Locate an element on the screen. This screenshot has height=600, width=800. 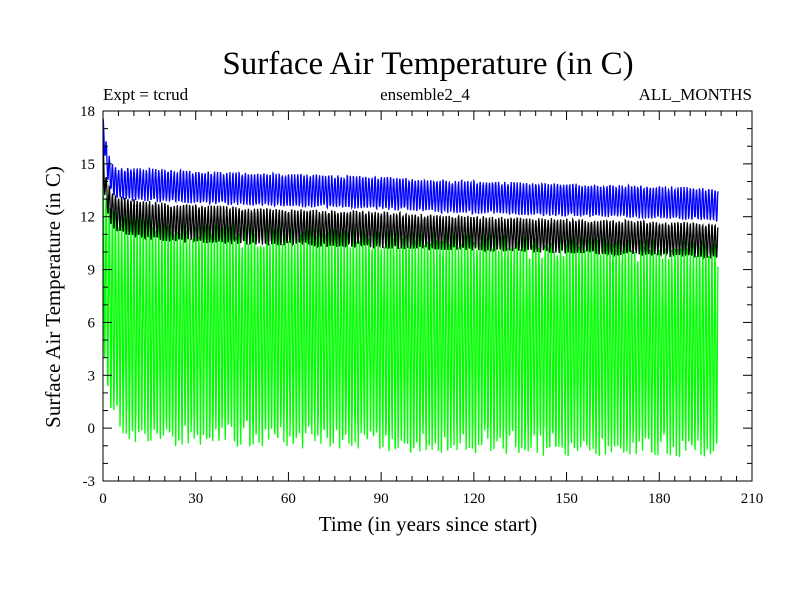
x-tick-label: 120 is located at coordinates (474, 499).